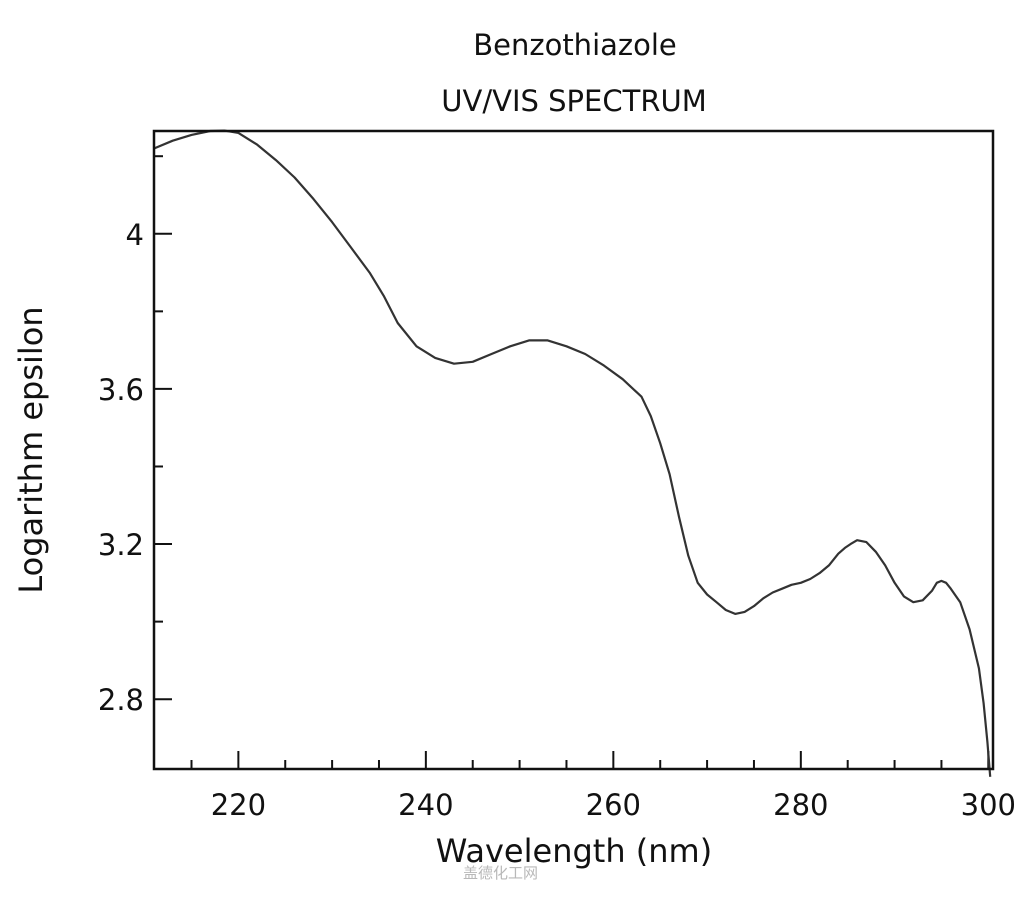 The height and width of the screenshot is (900, 1024). I want to click on x-tick-label: 300, so click(988, 805).